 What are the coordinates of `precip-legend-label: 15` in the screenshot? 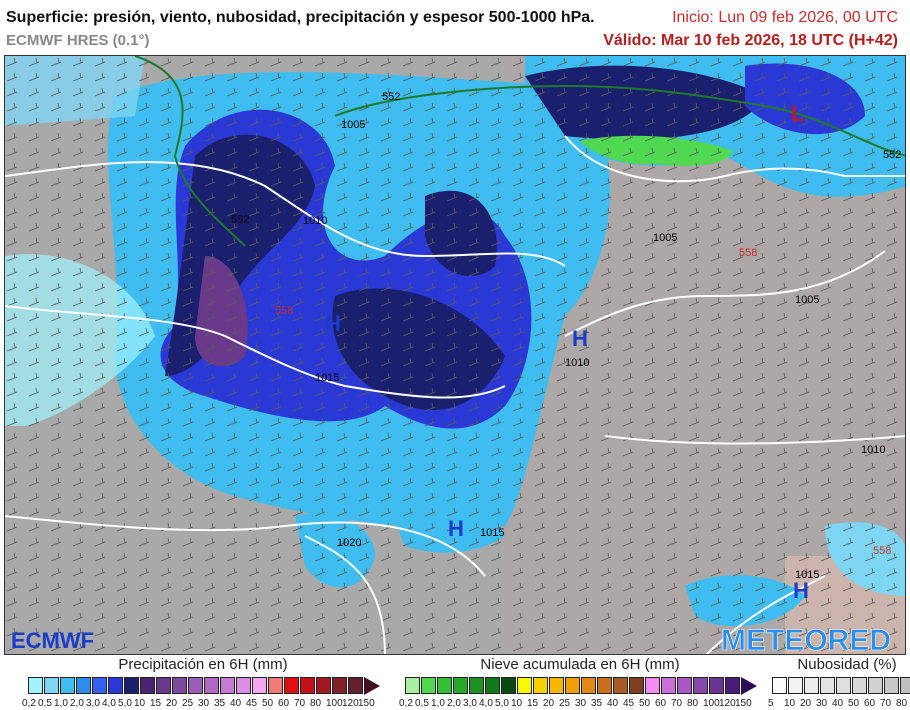 It's located at (156, 703).